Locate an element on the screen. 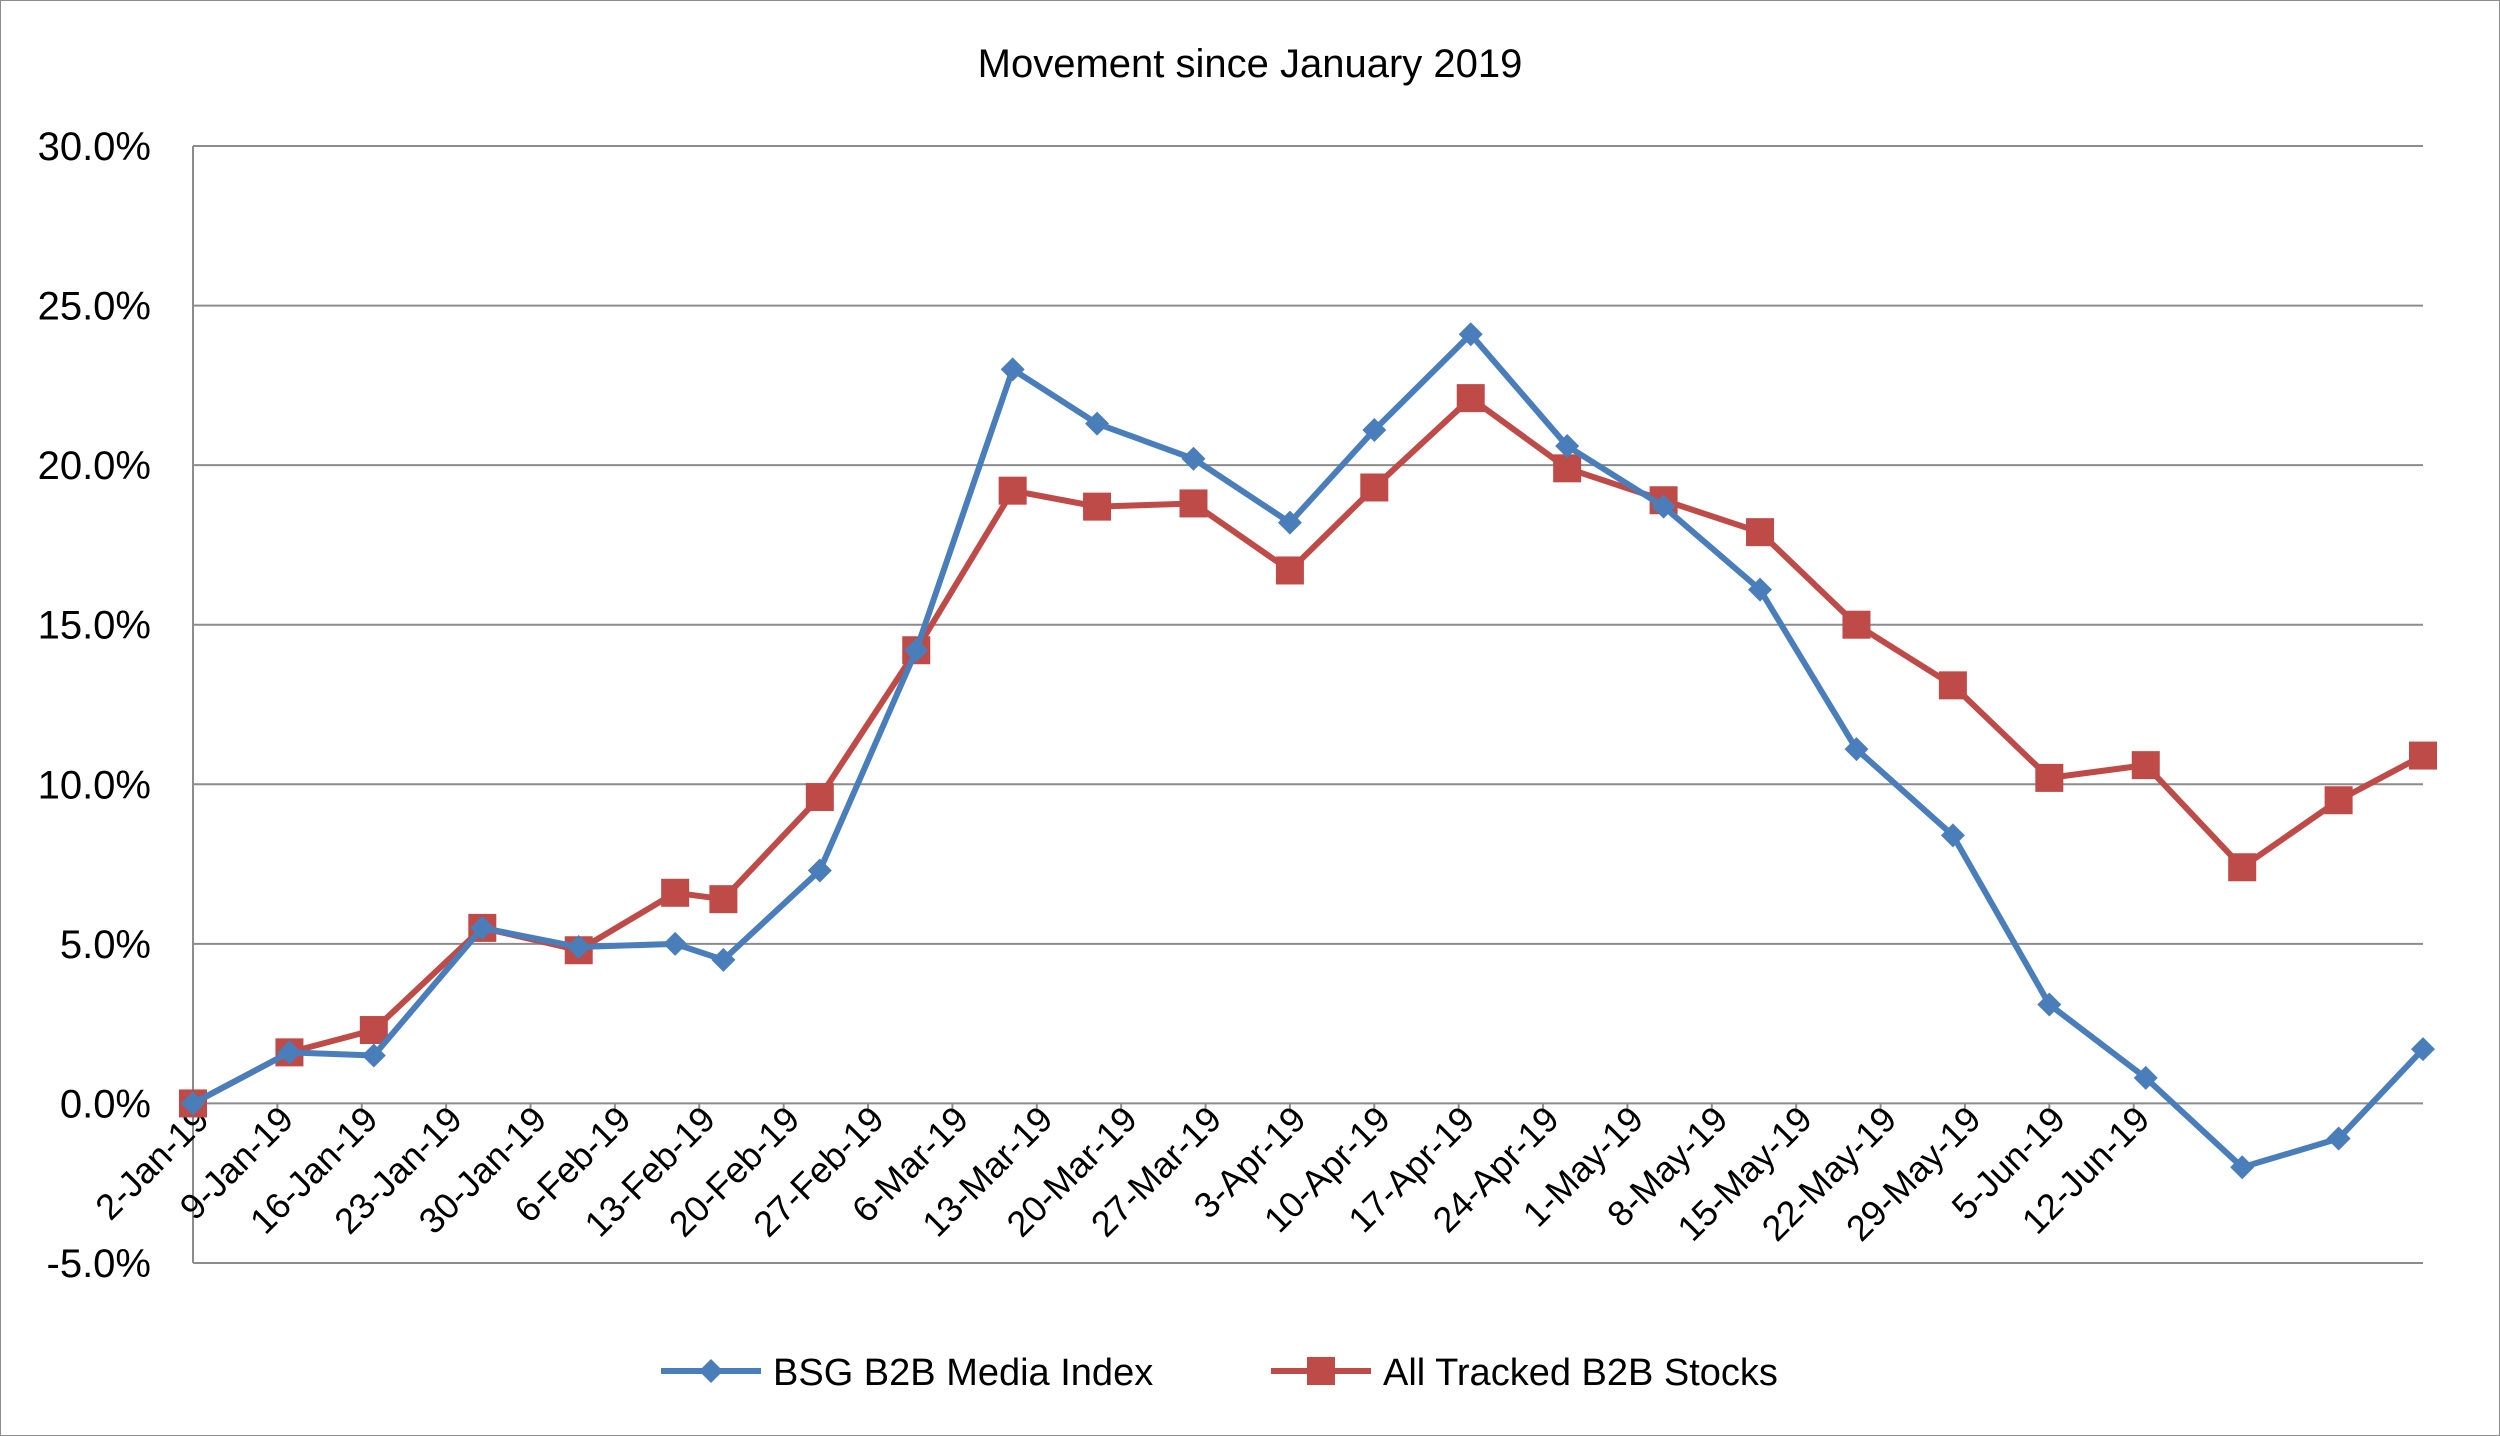  y-tick-label: 25.0% is located at coordinates (94, 307).